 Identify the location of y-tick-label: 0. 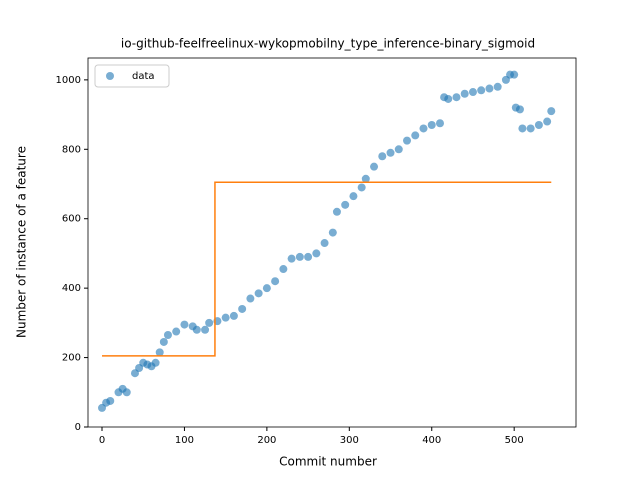
(78, 427).